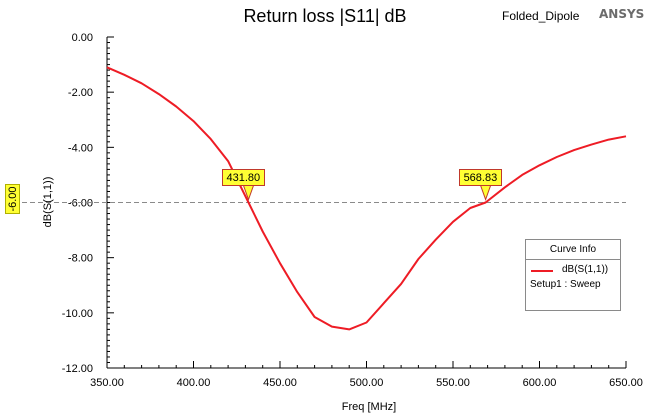  I want to click on y-tick-label: -4.00, so click(80, 148).